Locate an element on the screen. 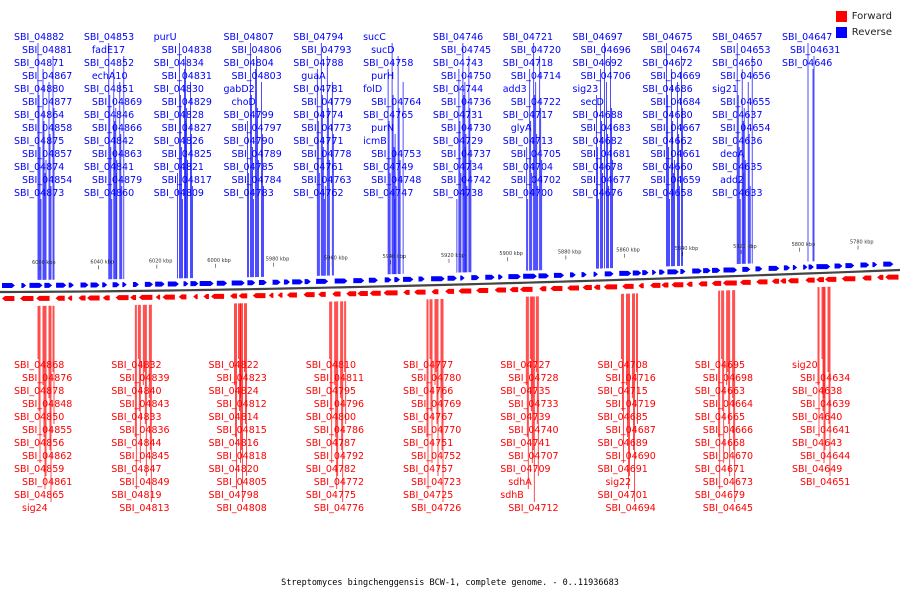  reverse-gene-label: sucC is located at coordinates (374, 37).